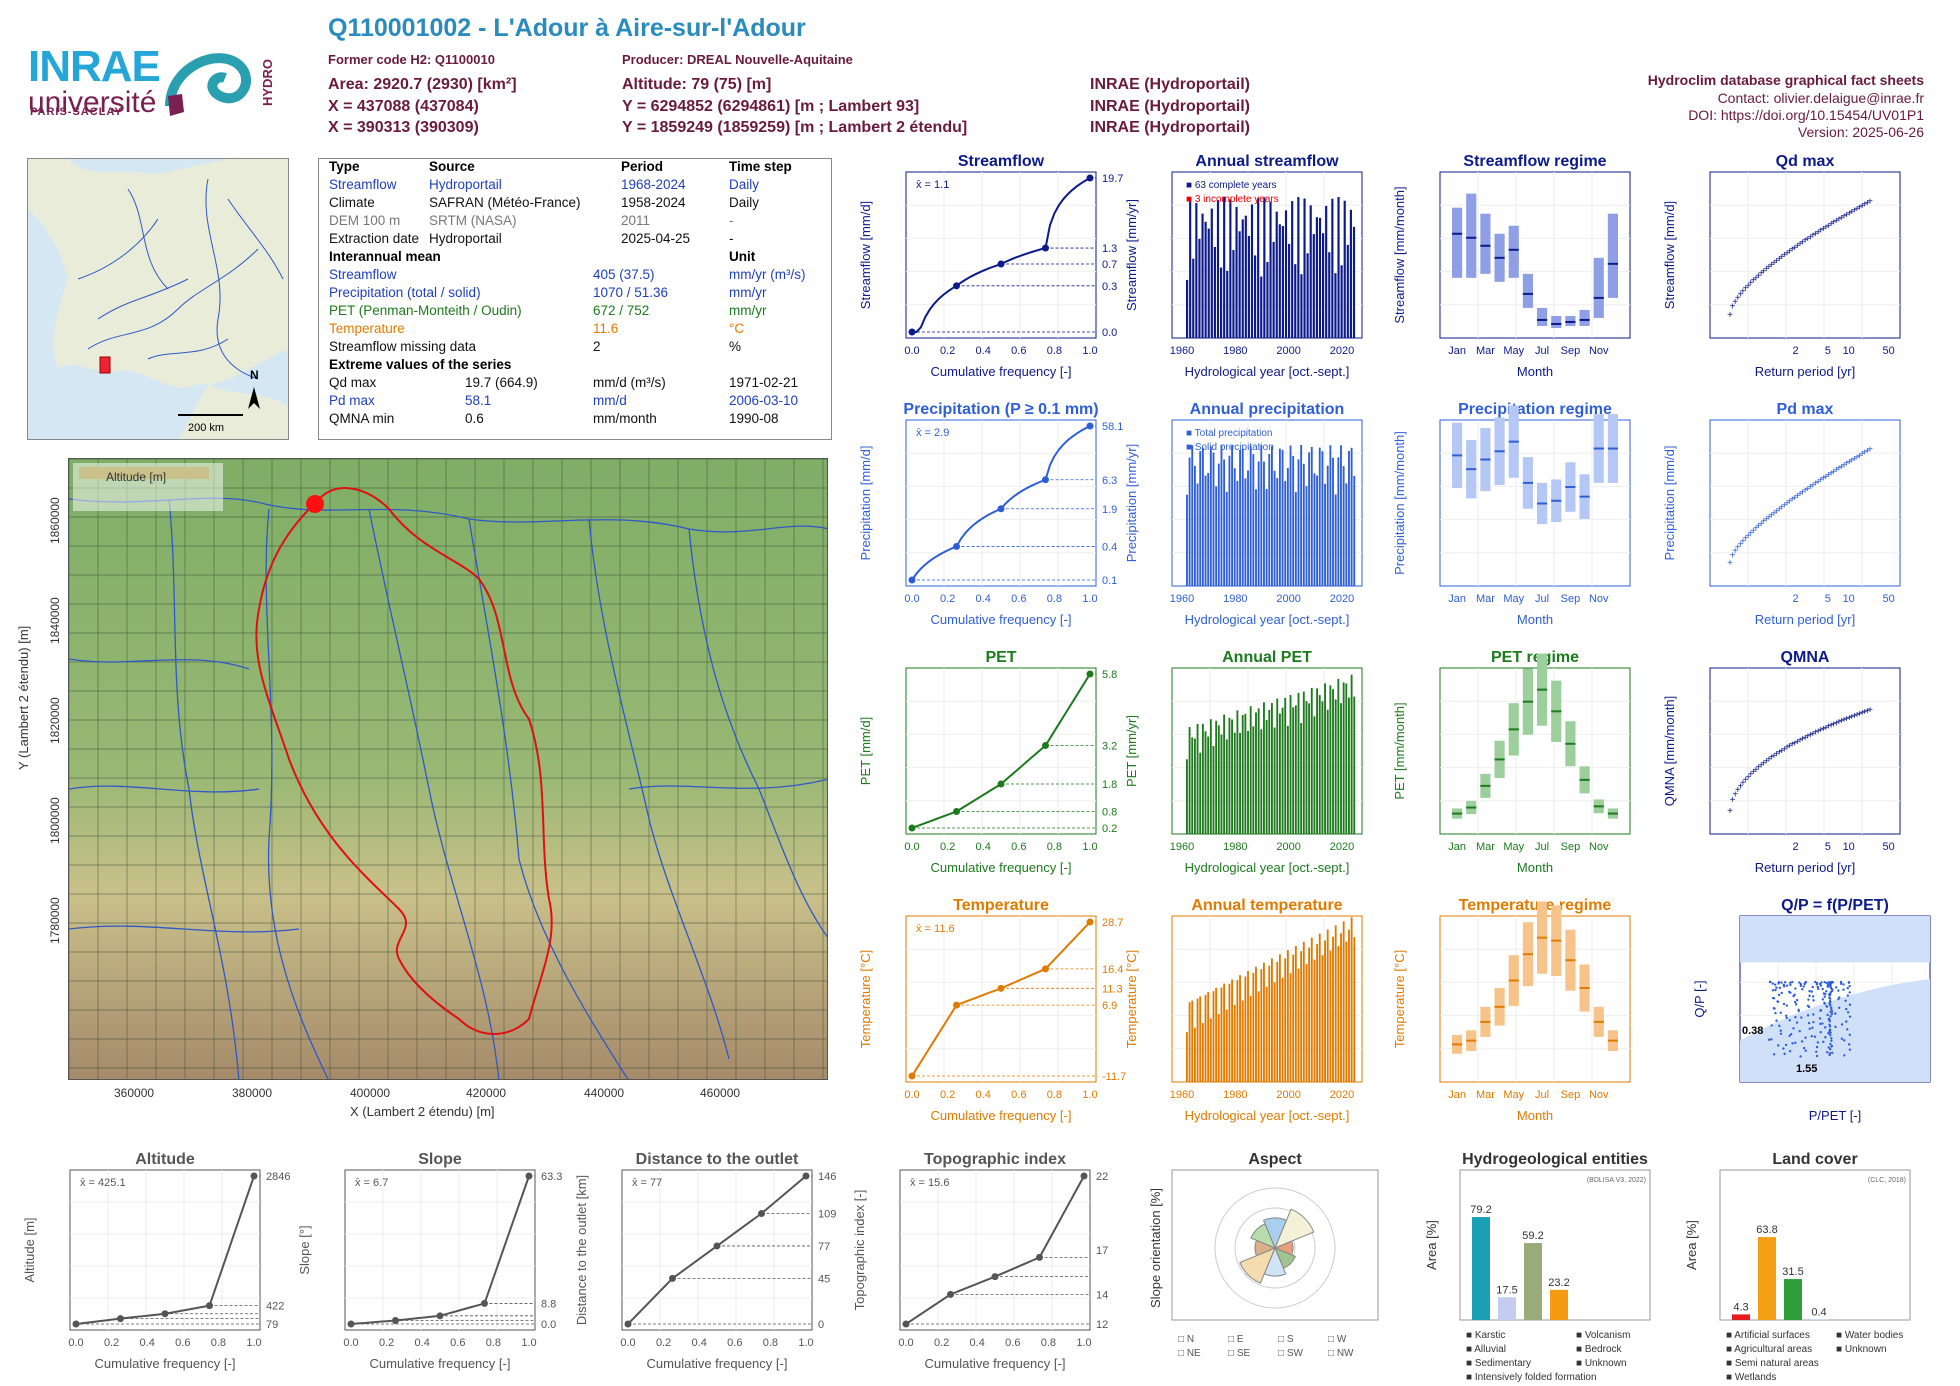 The height and width of the screenshot is (1386, 1960). What do you see at coordinates (1288, 351) in the screenshot?
I see `annual_streamflow-xtick: 2000` at bounding box center [1288, 351].